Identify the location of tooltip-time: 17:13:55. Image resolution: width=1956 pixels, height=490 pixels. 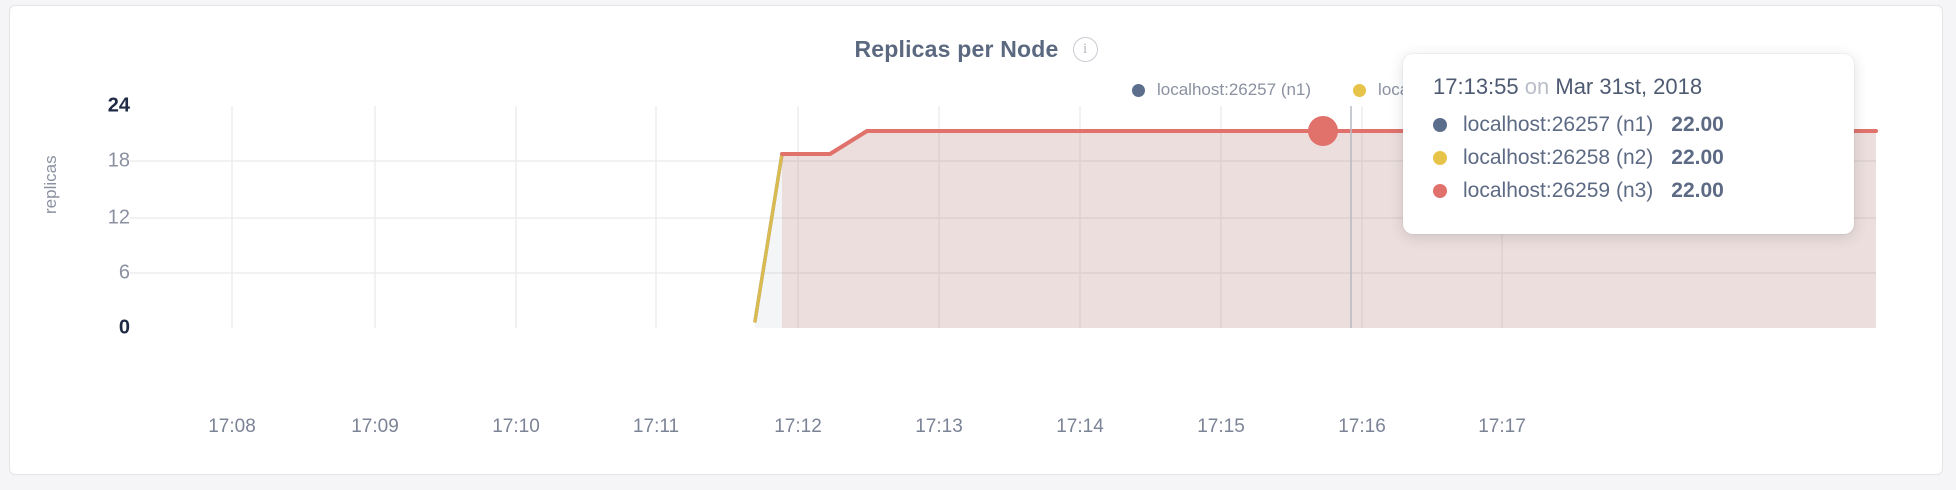
(1476, 86).